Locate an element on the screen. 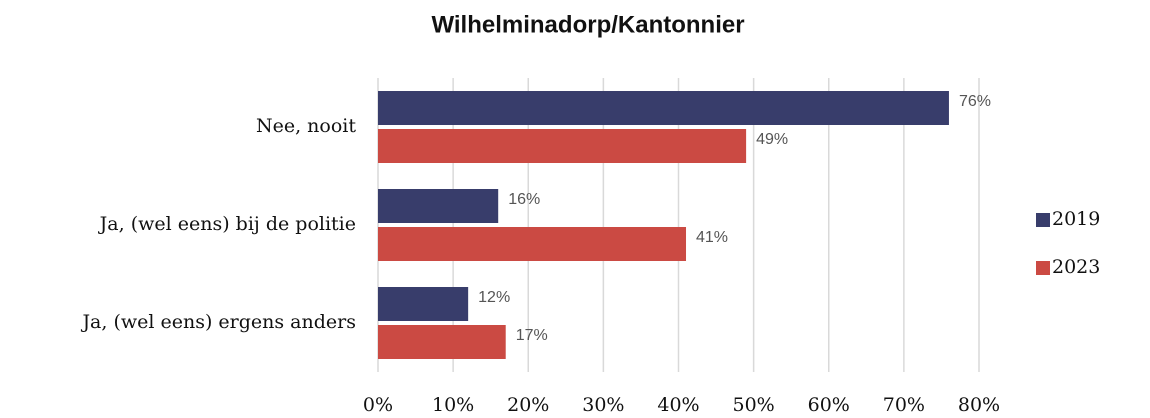 The width and height of the screenshot is (1150, 418). x-tick-label: 70% is located at coordinates (904, 405).